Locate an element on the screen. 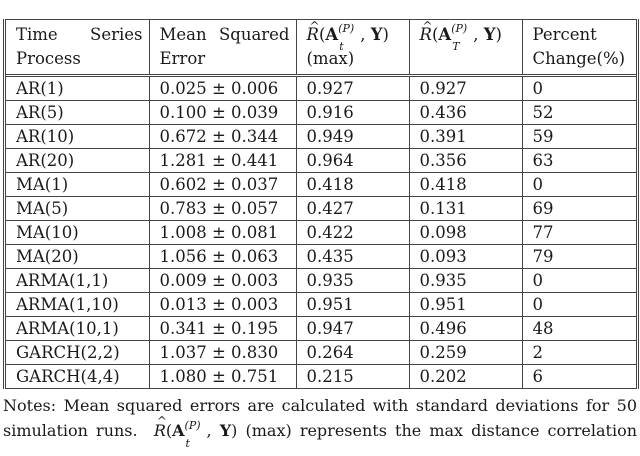 The height and width of the screenshot is (456, 640). cell-mse: 0.100 ± 0.039 is located at coordinates (222, 112).